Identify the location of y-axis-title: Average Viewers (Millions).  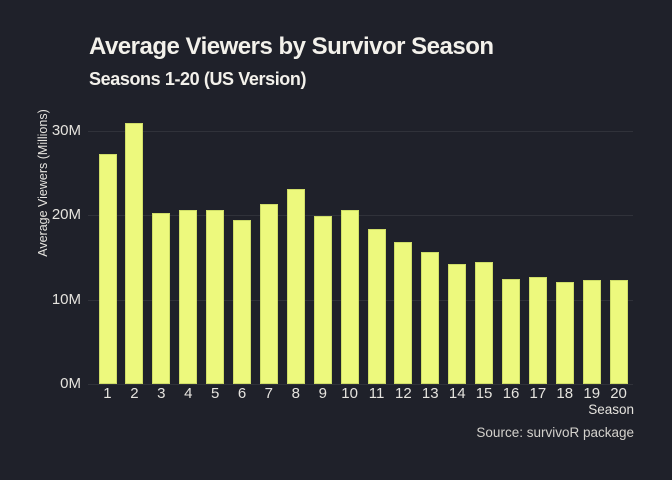
(43, 183).